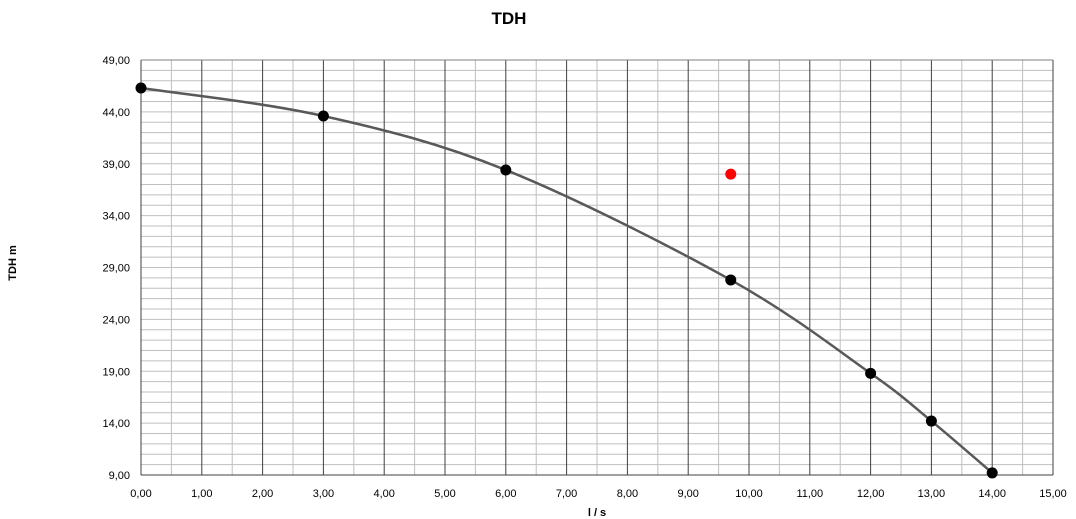 The width and height of the screenshot is (1076, 519). I want to click on y-tick-label: 19,00, so click(116, 372).